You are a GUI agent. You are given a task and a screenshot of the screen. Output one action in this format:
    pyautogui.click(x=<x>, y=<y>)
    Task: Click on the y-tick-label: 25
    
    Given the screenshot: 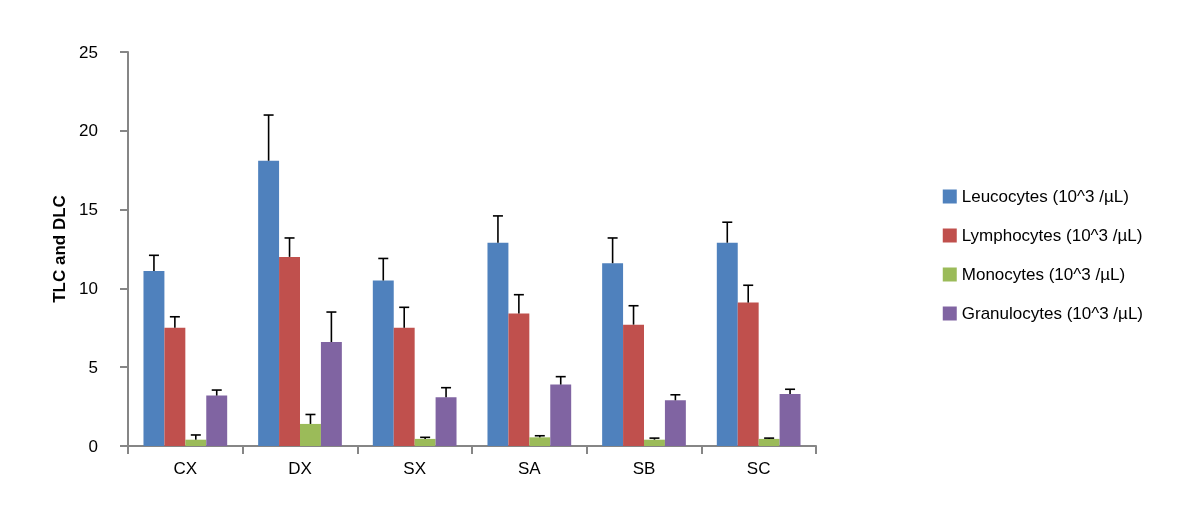 What is the action you would take?
    pyautogui.click(x=88, y=52)
    